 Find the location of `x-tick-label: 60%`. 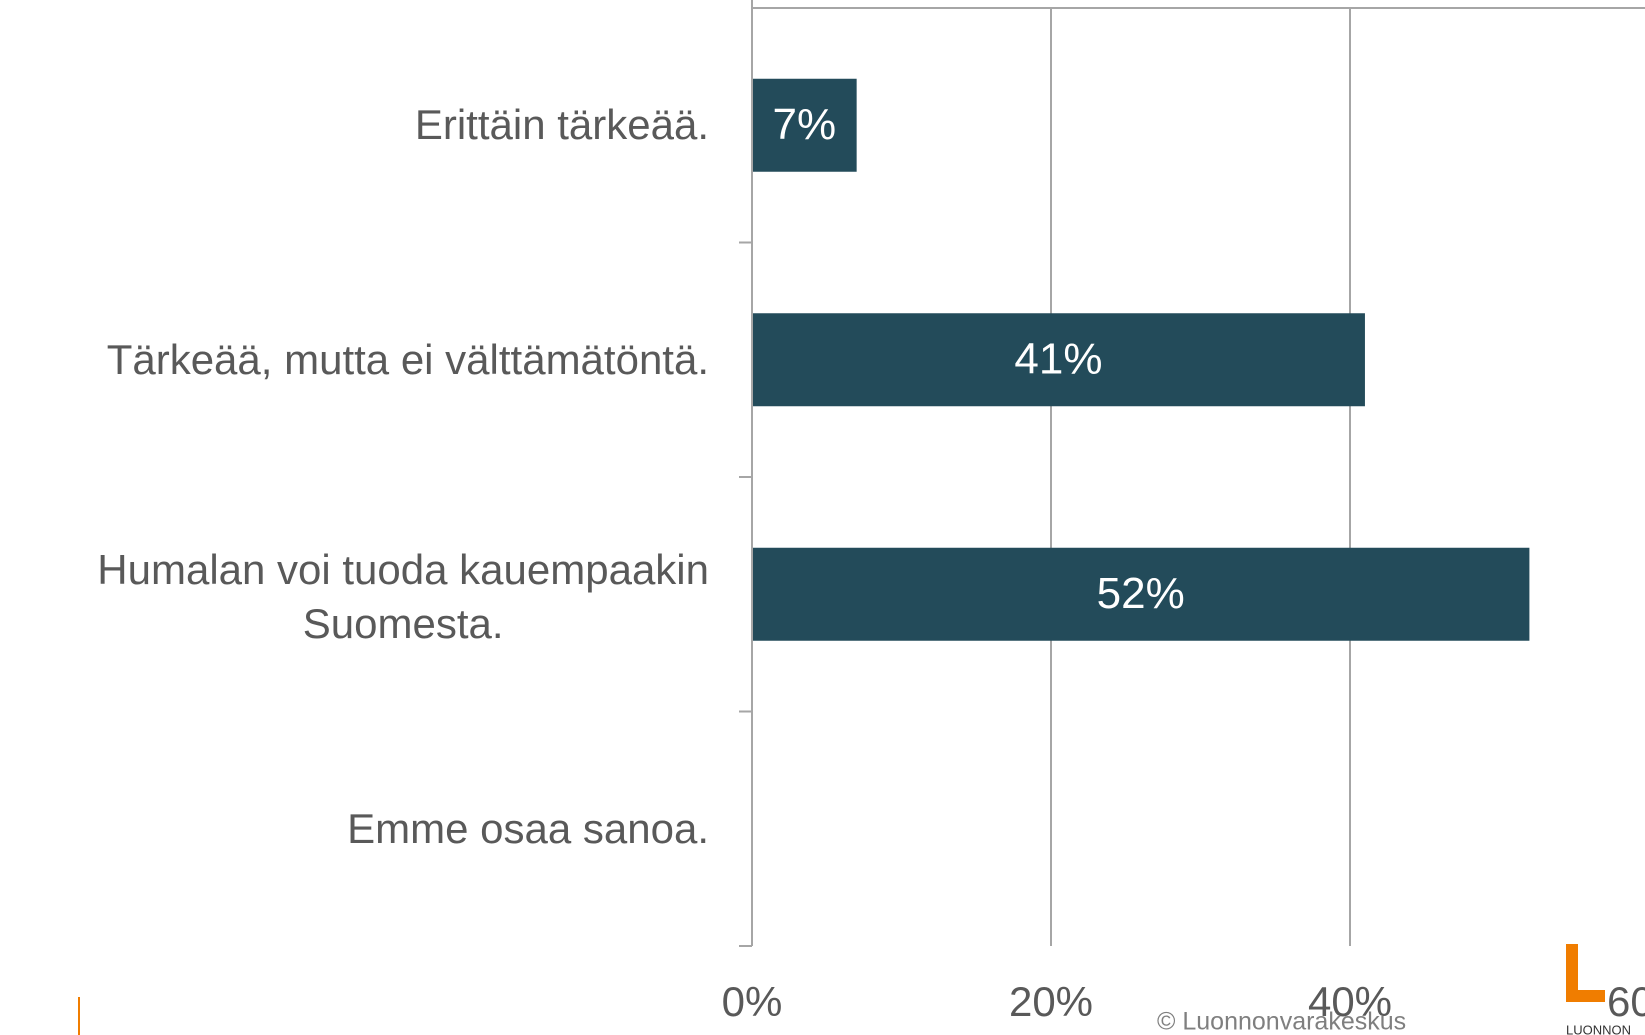

x-tick-label: 60% is located at coordinates (1626, 1001).